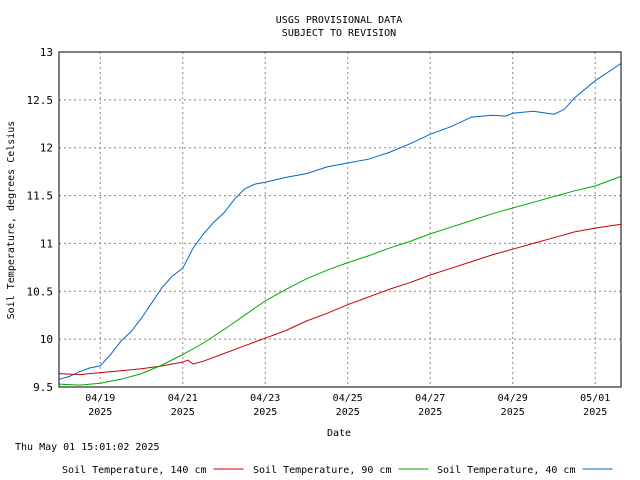 This screenshot has width=640, height=480. I want to click on y-axis-label: Soil Temperature, degrees Celsius, so click(11, 220).